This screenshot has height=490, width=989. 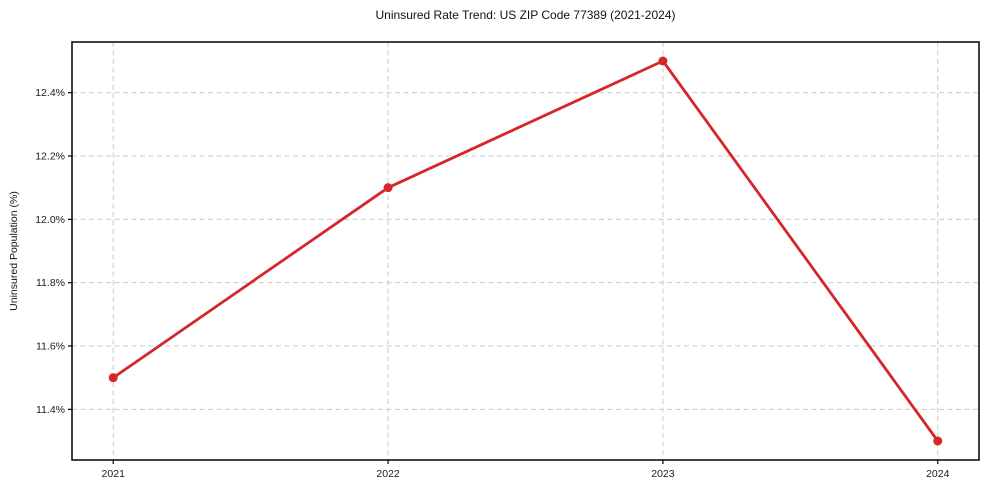 I want to click on data-point-2022, so click(x=388, y=188).